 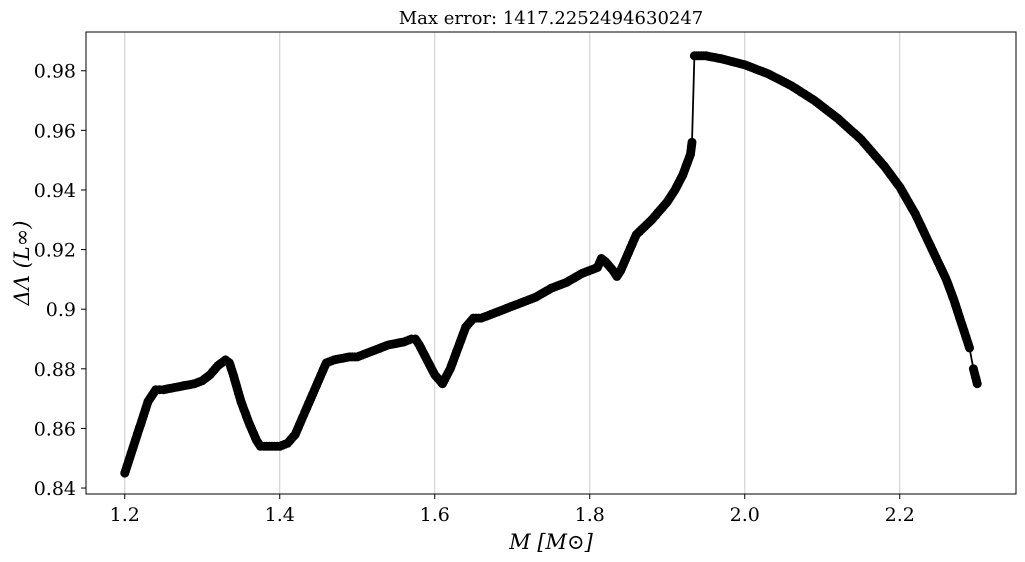 What do you see at coordinates (550, 542) in the screenshot?
I see `x-axis-label: M [M⊙]` at bounding box center [550, 542].